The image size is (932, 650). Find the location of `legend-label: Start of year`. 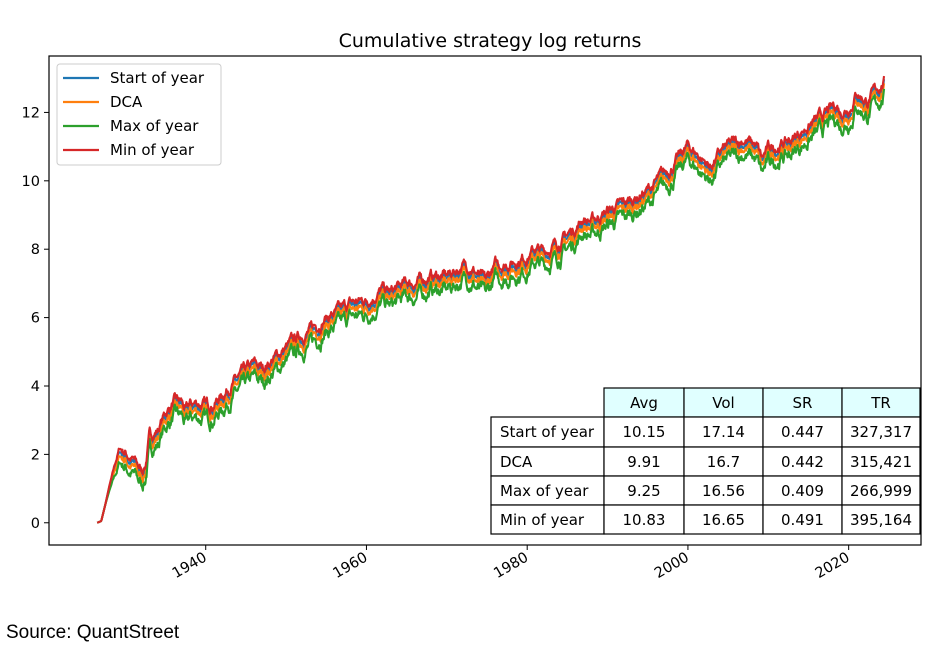

legend-label: Start of year is located at coordinates (157, 78).